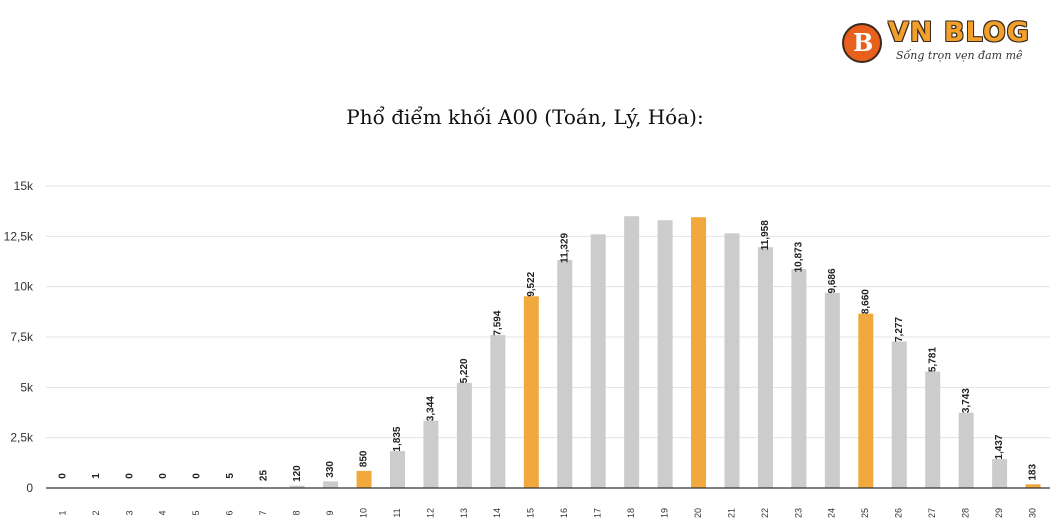  Describe the element at coordinates (899, 513) in the screenshot. I see `x-tick-label: 26` at that location.